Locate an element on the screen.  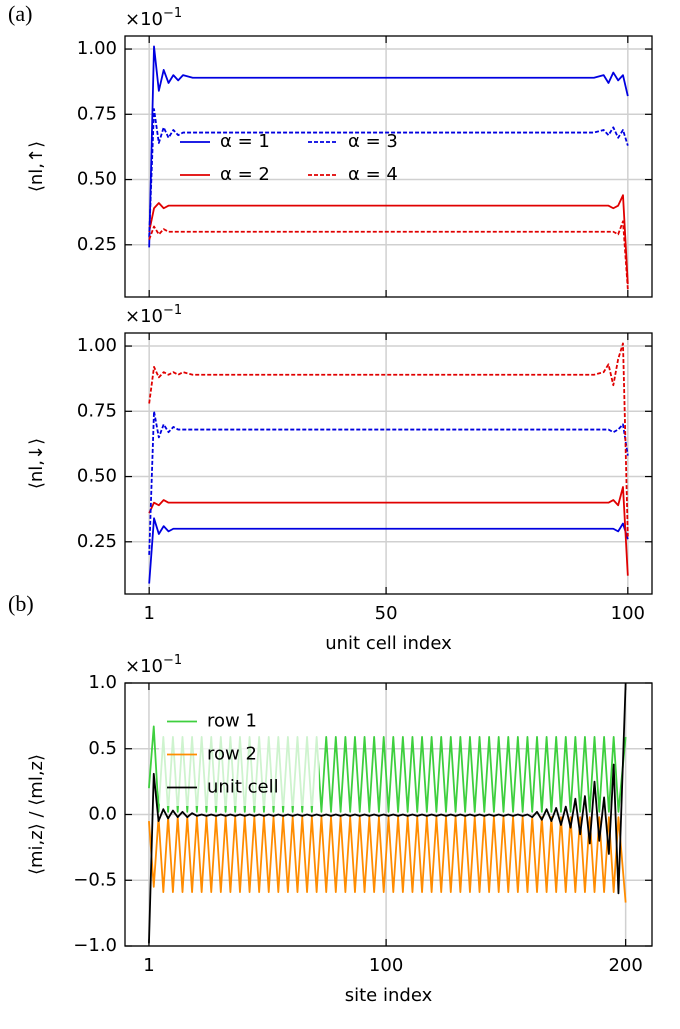
x-tick-label: 50 is located at coordinates (386, 613).